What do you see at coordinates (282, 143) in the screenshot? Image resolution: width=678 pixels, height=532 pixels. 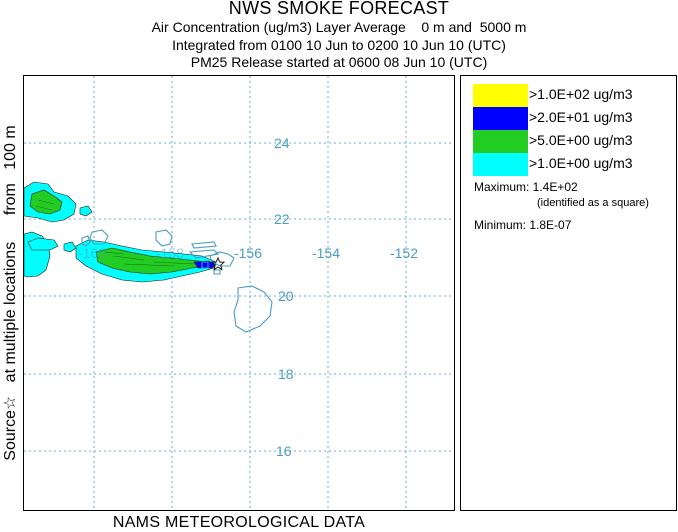 I see `latitude-tick-label: 24` at bounding box center [282, 143].